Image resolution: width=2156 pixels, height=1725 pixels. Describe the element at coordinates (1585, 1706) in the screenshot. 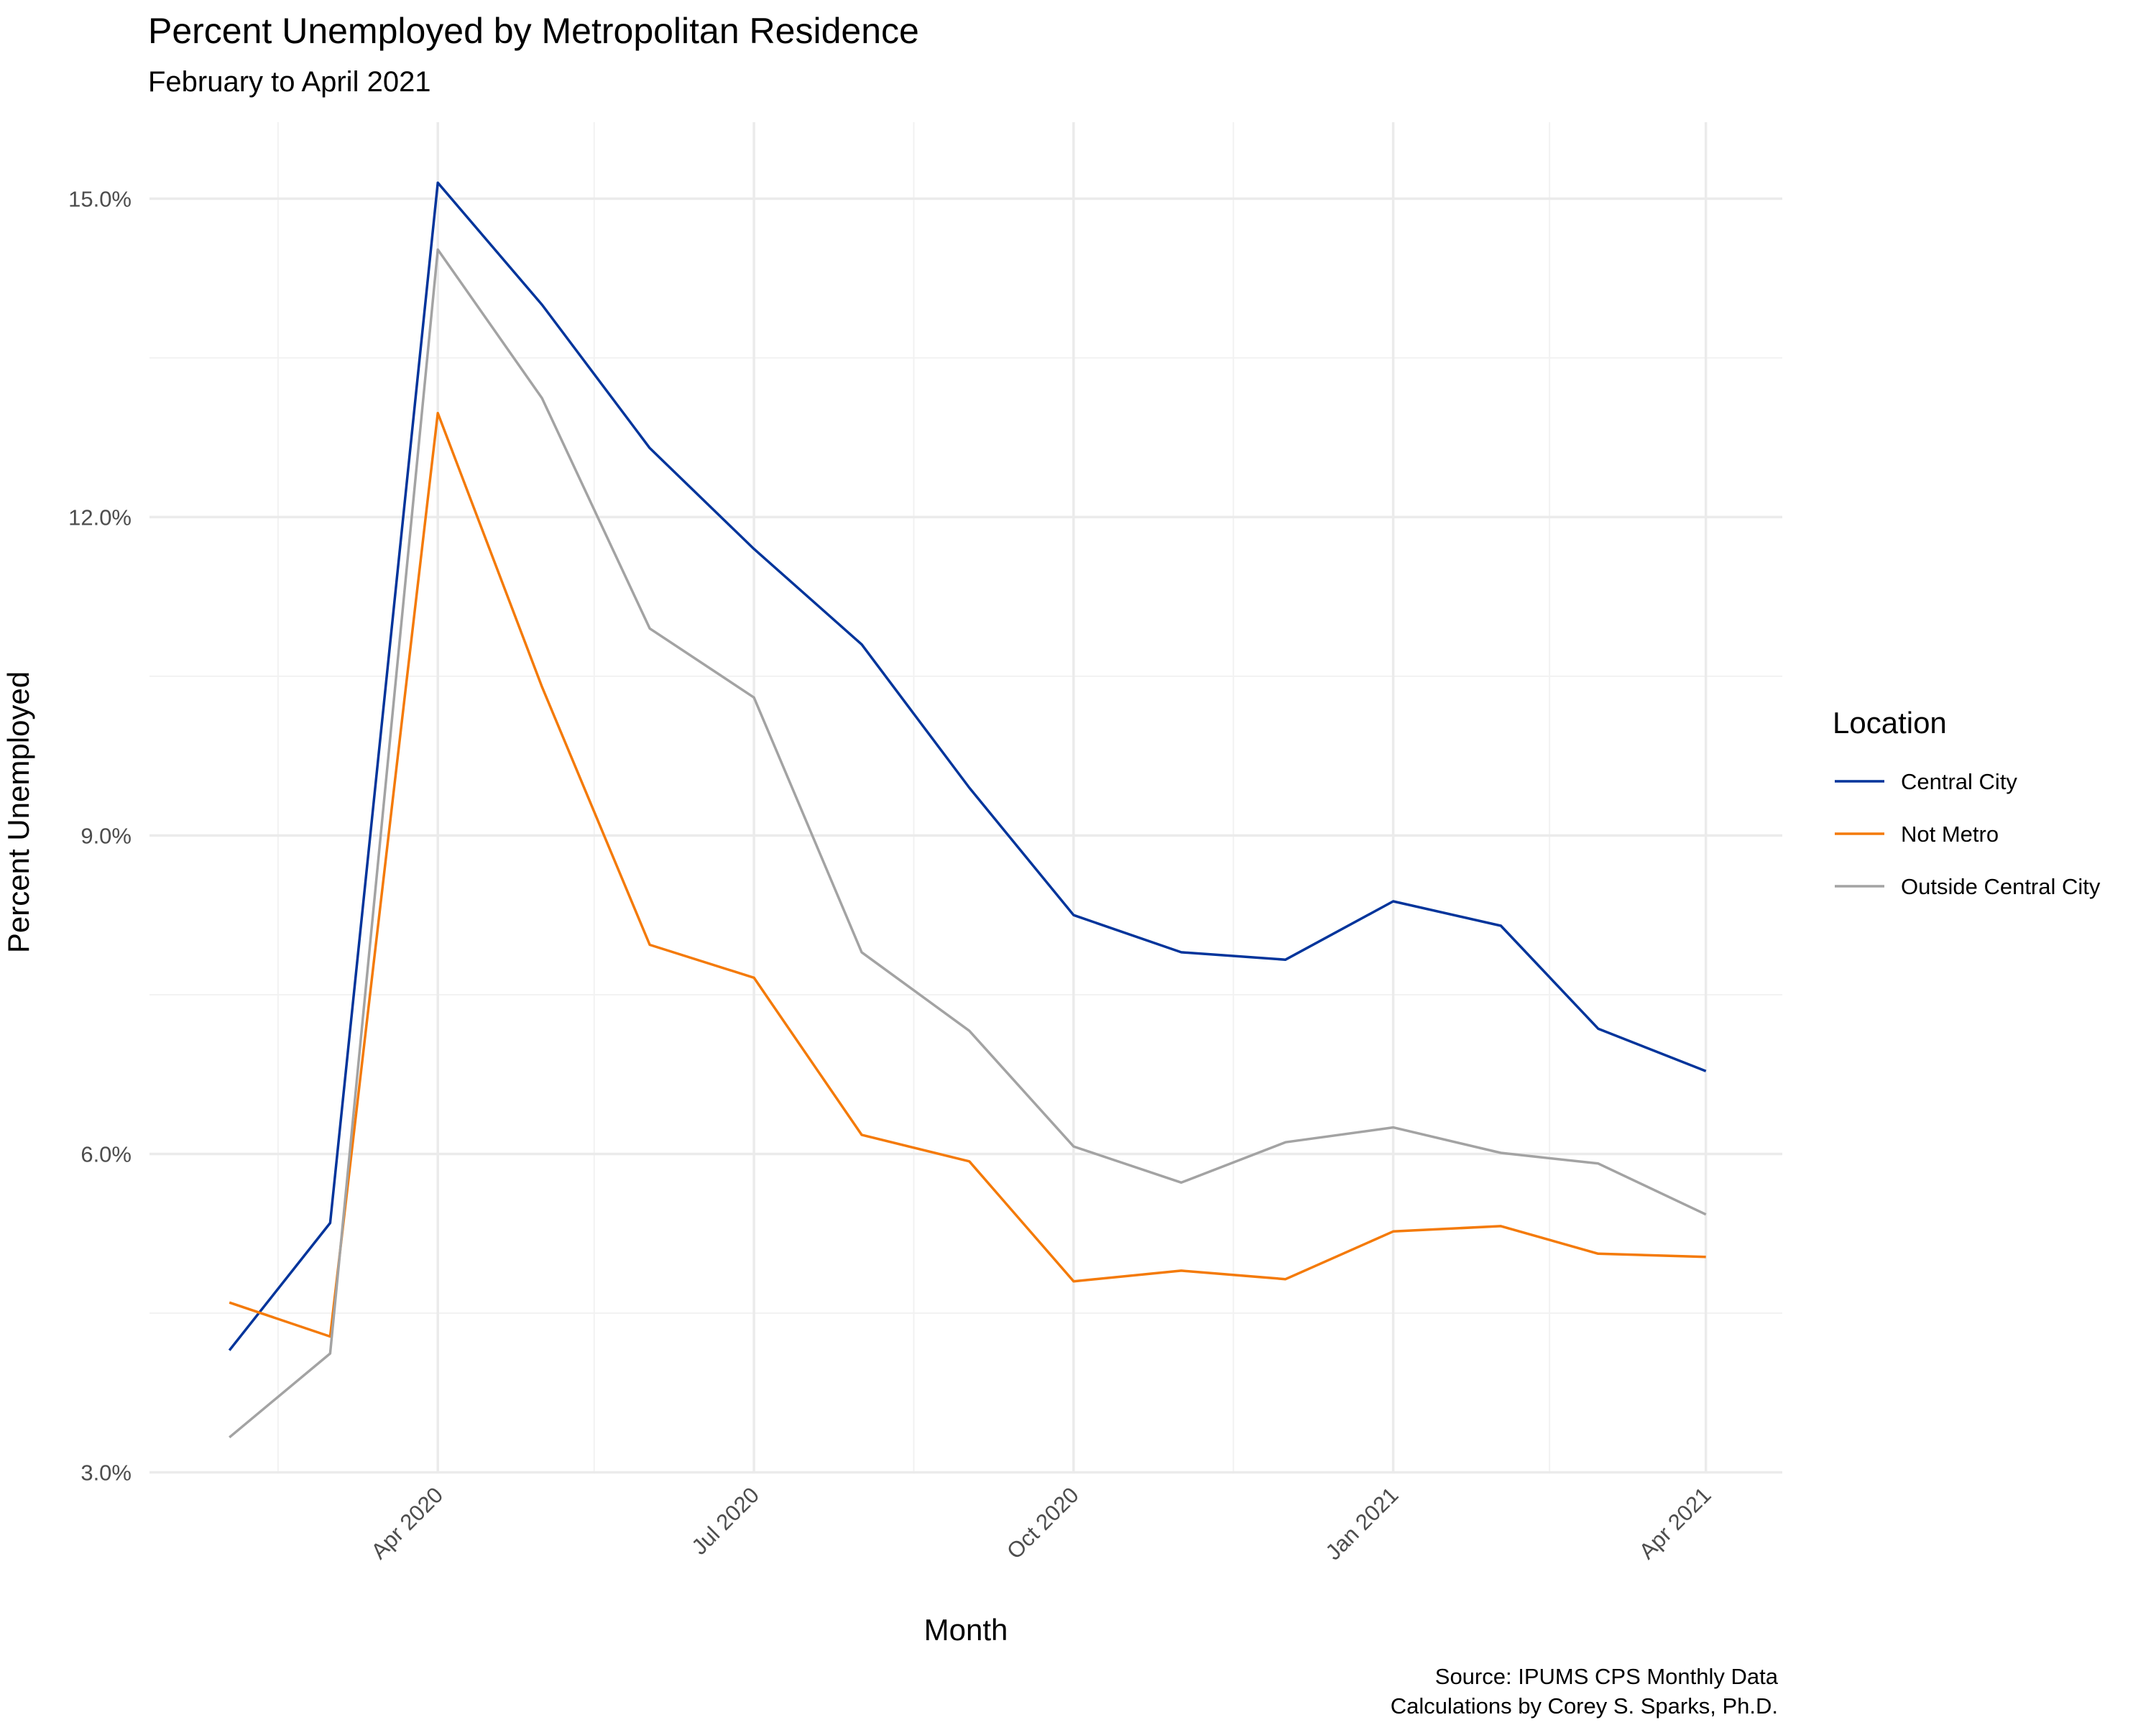

I see `caption-credit: Calculations by Corey S. Sparks, Ph.D.` at that location.